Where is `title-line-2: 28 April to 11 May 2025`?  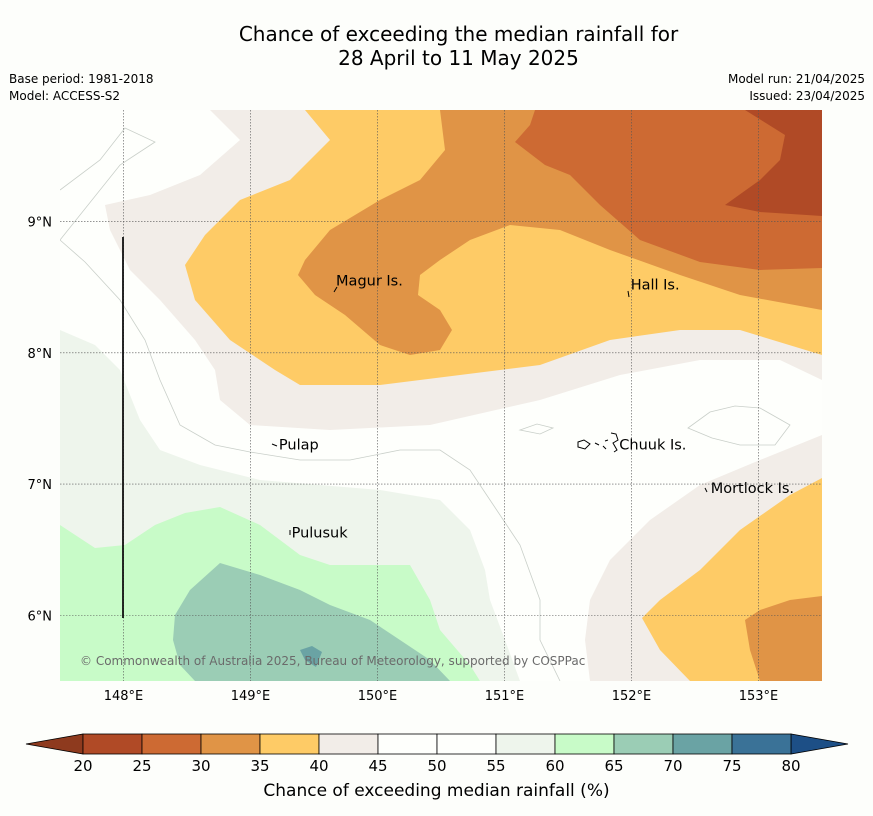
title-line-2: 28 April to 11 May 2025 is located at coordinates (458, 58).